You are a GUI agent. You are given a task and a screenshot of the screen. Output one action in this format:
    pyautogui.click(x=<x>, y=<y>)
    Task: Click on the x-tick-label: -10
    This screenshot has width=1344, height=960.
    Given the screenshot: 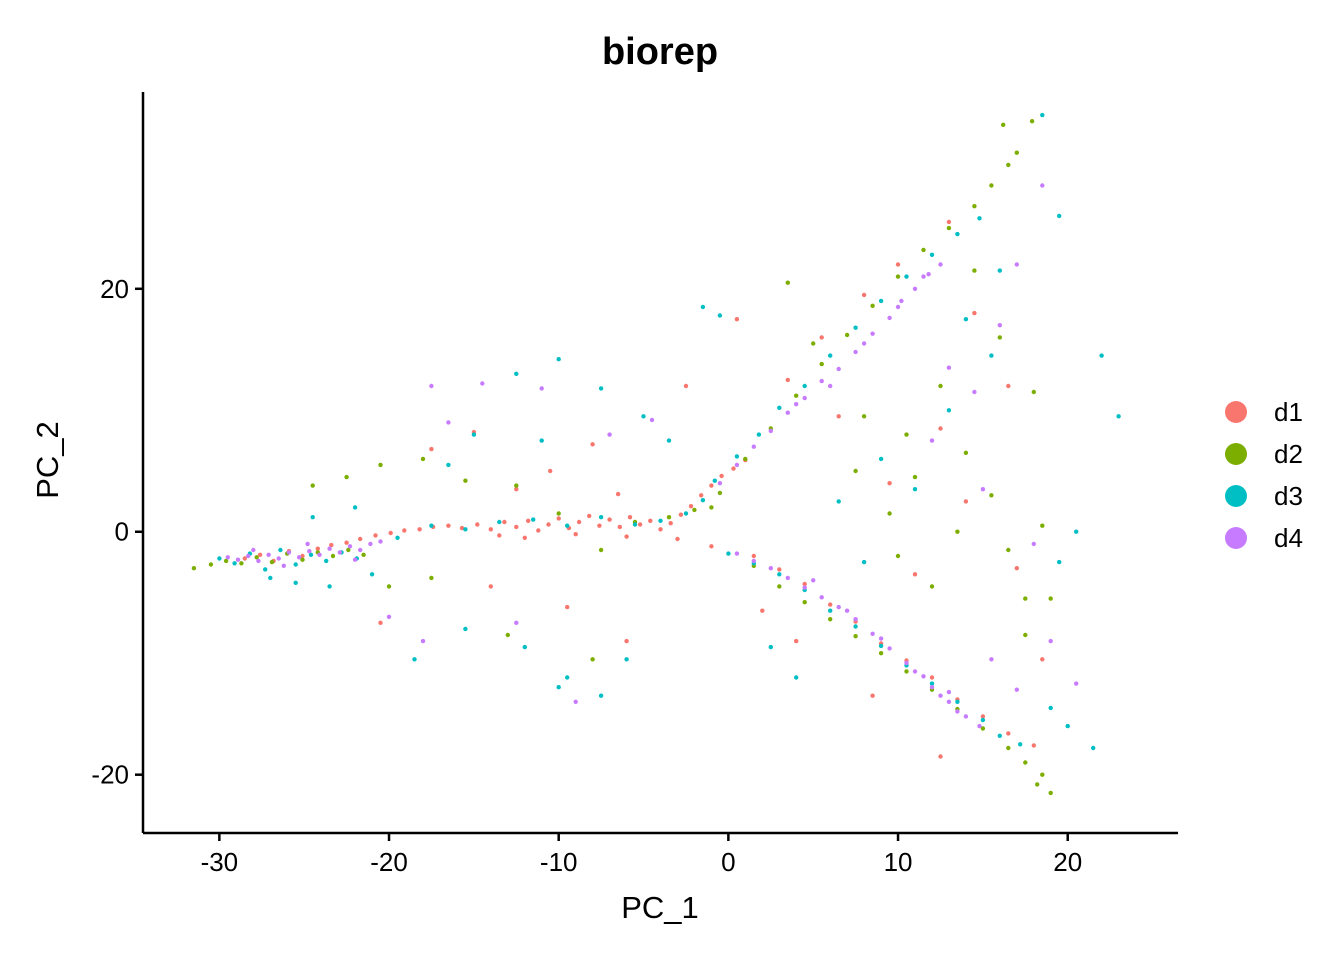 What is the action you would take?
    pyautogui.click(x=559, y=862)
    